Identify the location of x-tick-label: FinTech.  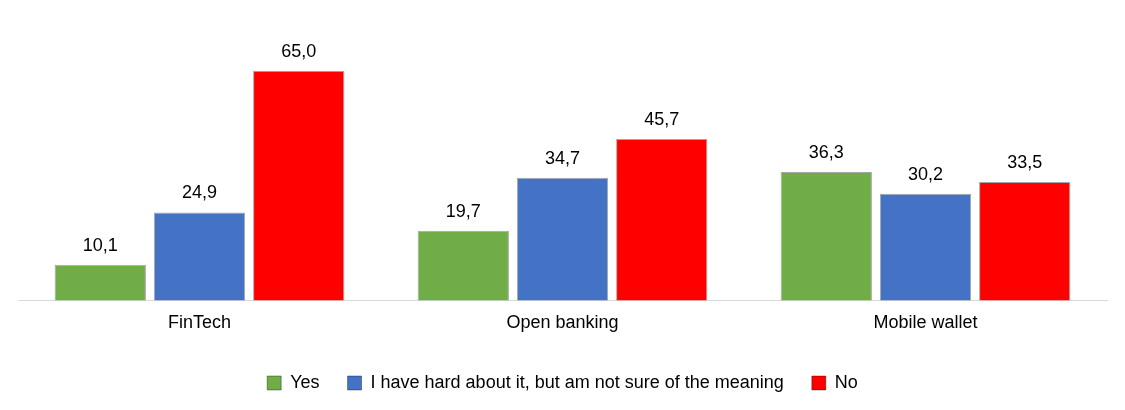
(199, 322).